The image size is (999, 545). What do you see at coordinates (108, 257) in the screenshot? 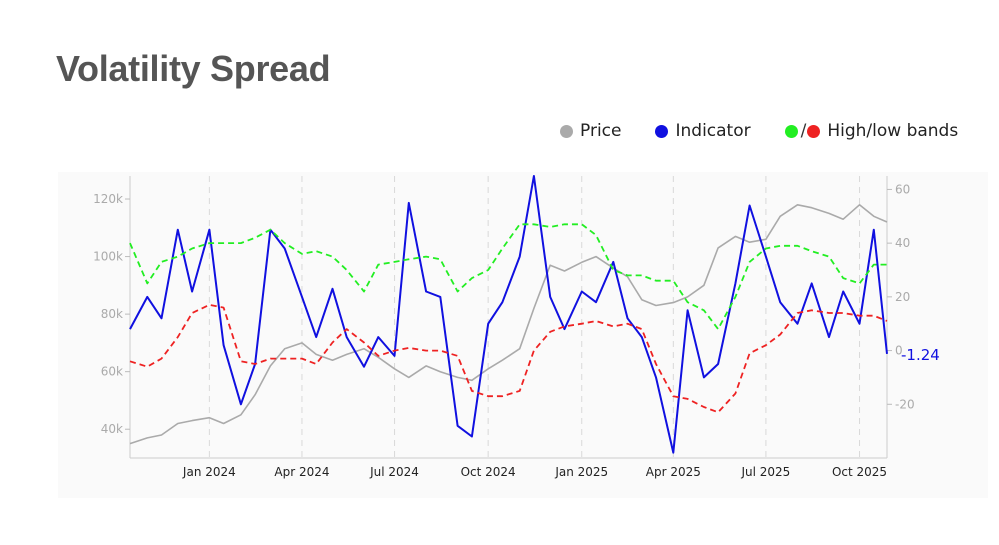
I see `y-left-tick-label: 100k` at bounding box center [108, 257].